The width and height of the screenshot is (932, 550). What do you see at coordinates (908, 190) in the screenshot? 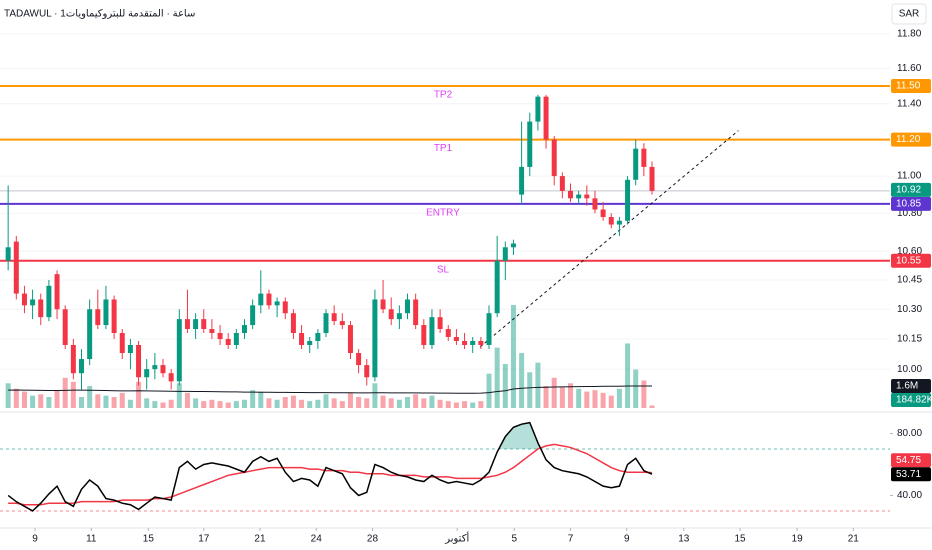
I see `last-price-label: 10.92` at bounding box center [908, 190].